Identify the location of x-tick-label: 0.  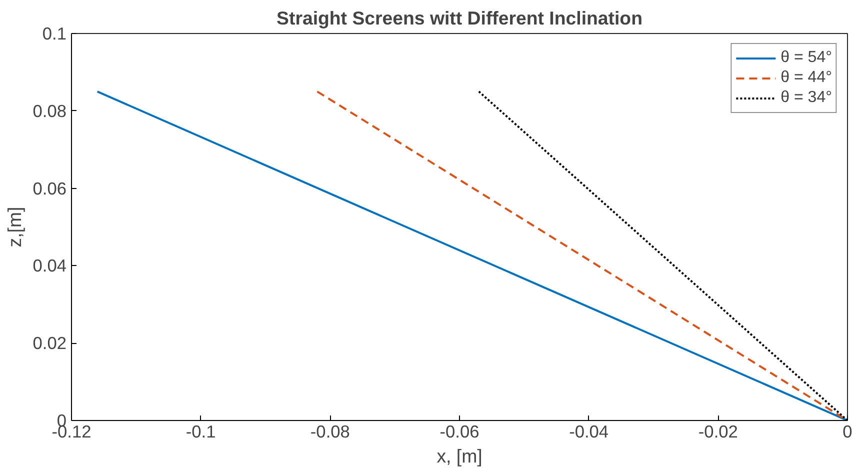
(847, 432).